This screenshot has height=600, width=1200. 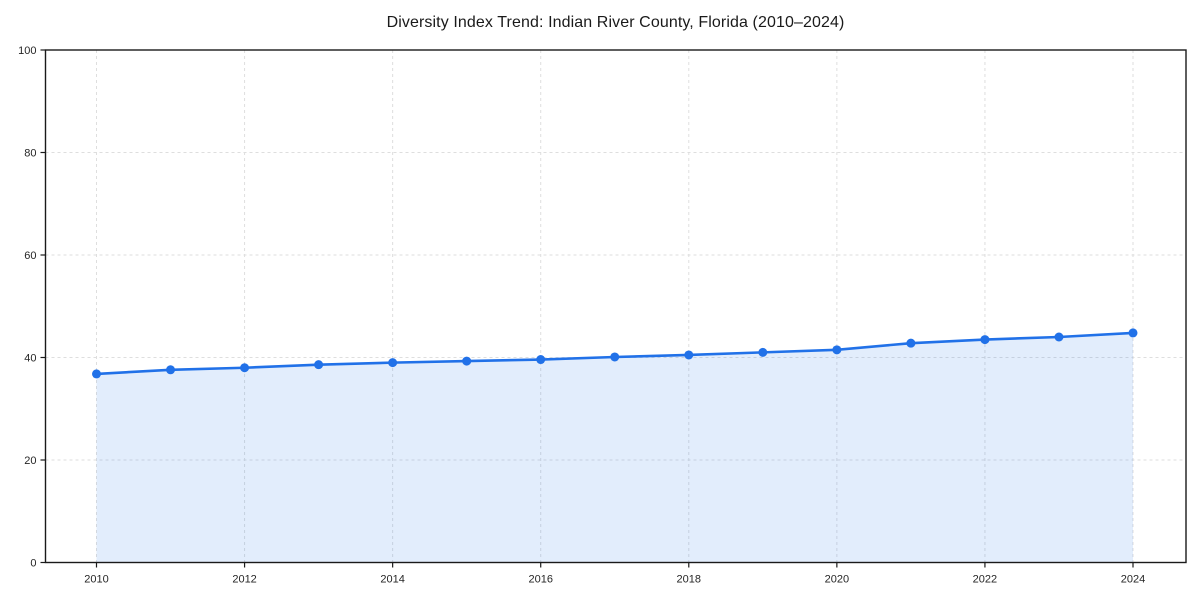 What do you see at coordinates (27, 51) in the screenshot?
I see `y-tick-label: 100` at bounding box center [27, 51].